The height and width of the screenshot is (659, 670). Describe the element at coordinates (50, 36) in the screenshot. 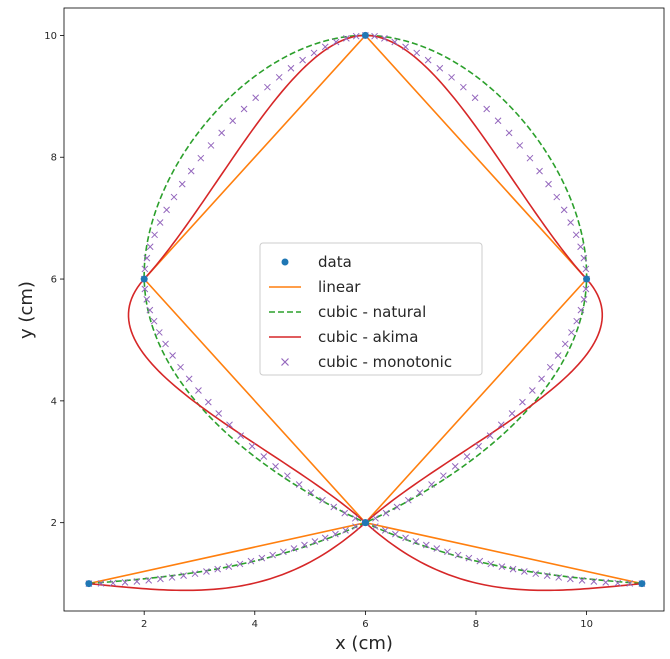

I see `y-tick-label: 10` at that location.